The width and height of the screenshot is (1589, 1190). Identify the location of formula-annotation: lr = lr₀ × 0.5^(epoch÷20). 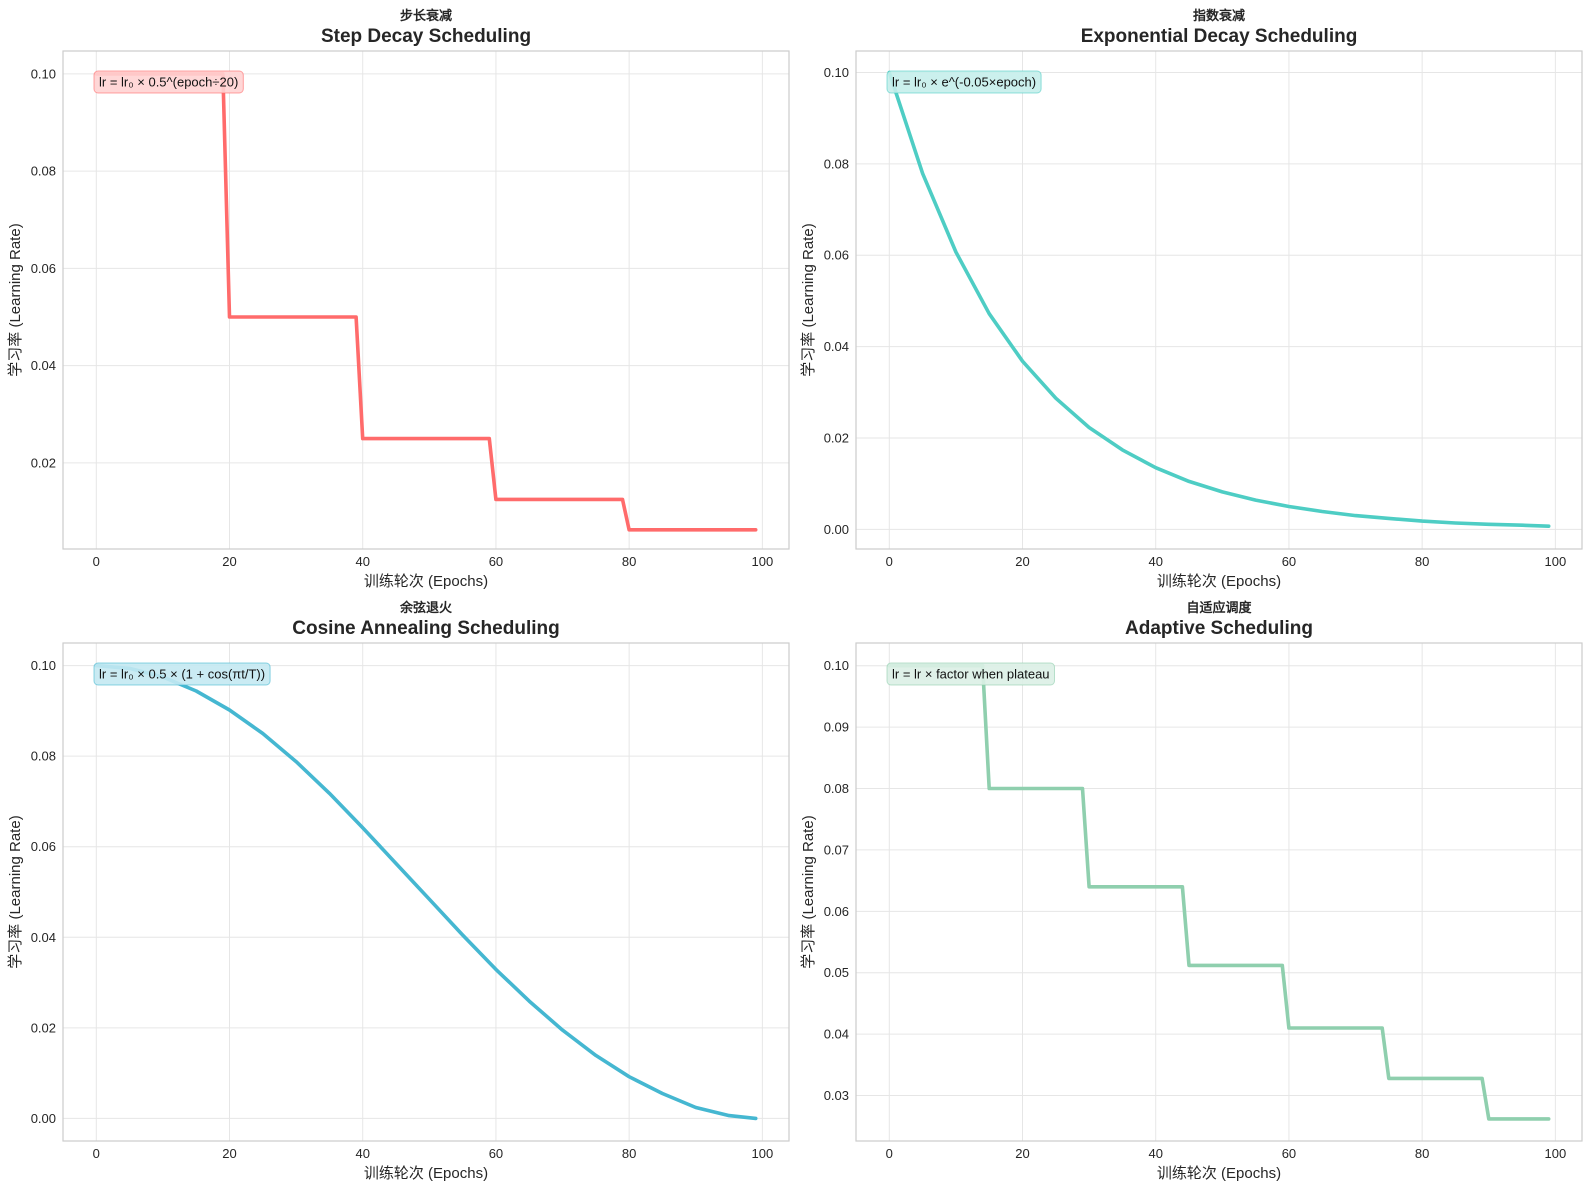
(168, 82).